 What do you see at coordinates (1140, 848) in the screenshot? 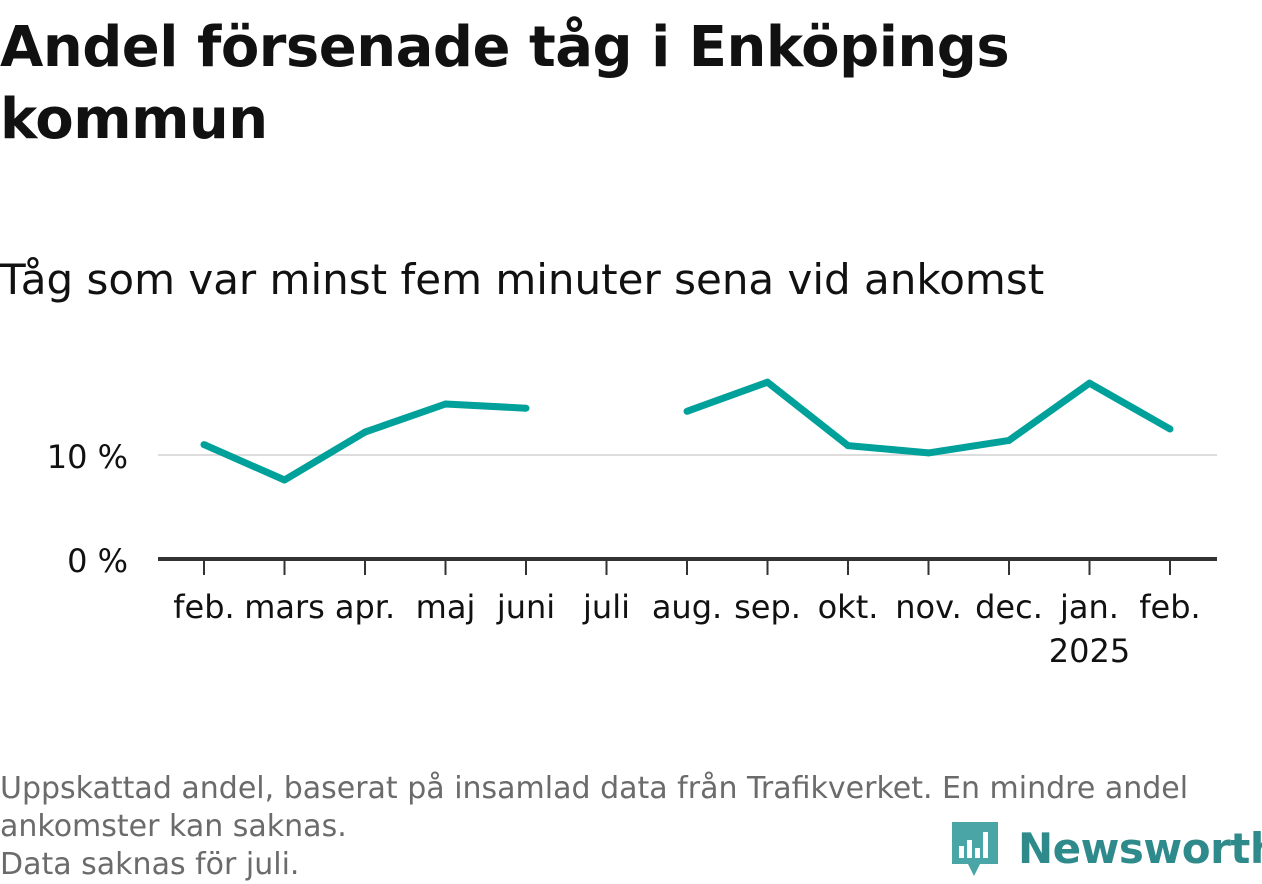
I see `logo-text: Newsworthy` at bounding box center [1140, 848].